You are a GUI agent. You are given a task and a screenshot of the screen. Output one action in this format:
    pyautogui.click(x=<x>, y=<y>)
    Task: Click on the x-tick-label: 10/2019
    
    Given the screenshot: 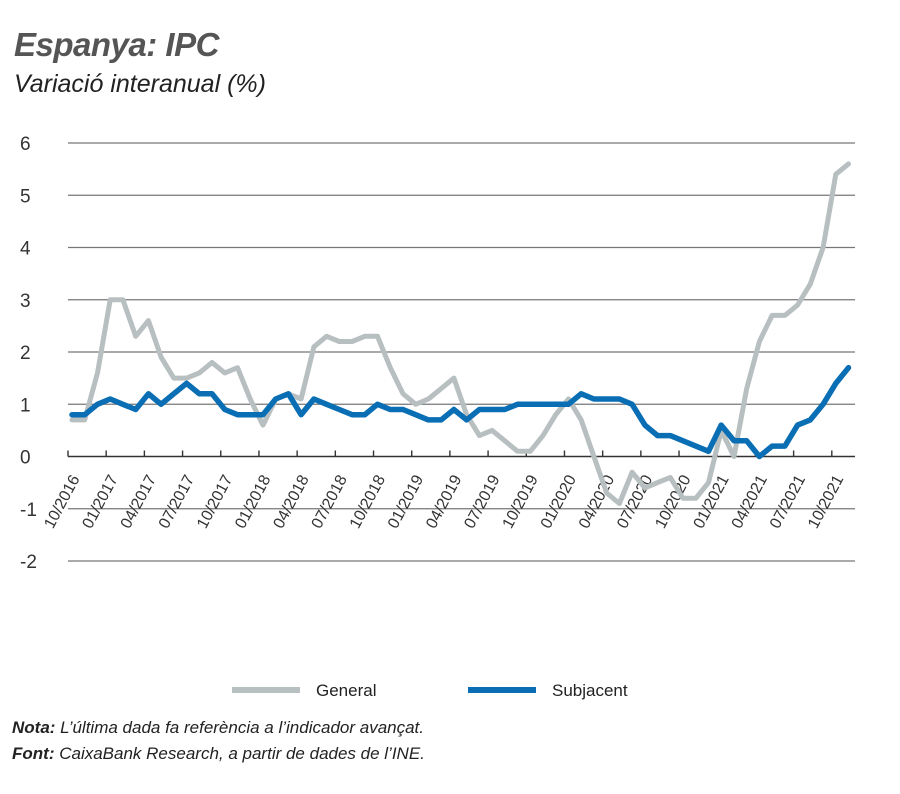 What is the action you would take?
    pyautogui.click(x=521, y=501)
    